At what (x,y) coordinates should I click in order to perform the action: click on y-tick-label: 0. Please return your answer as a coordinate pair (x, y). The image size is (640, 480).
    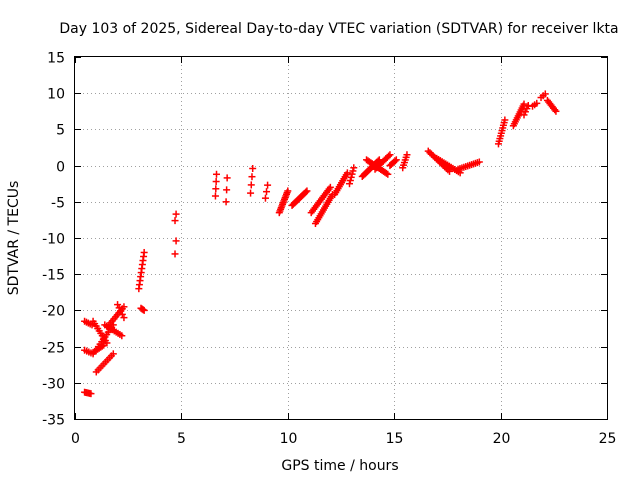
    Looking at the image, I should click on (60, 168).